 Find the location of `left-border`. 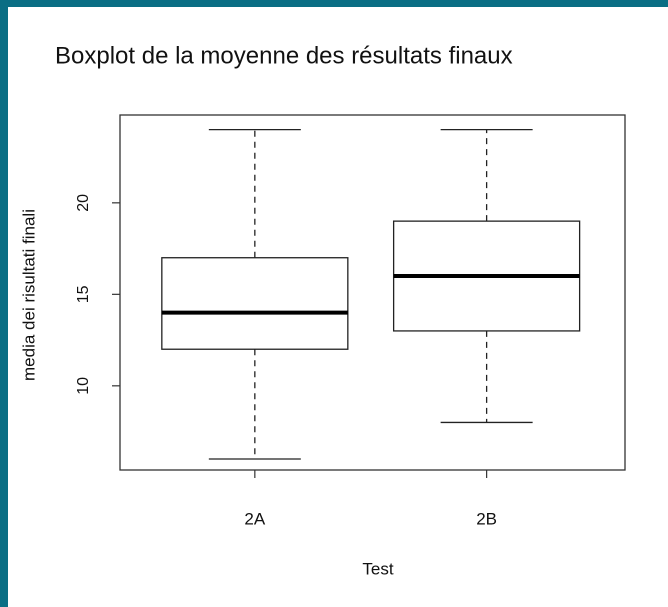

left-border is located at coordinates (4, 303).